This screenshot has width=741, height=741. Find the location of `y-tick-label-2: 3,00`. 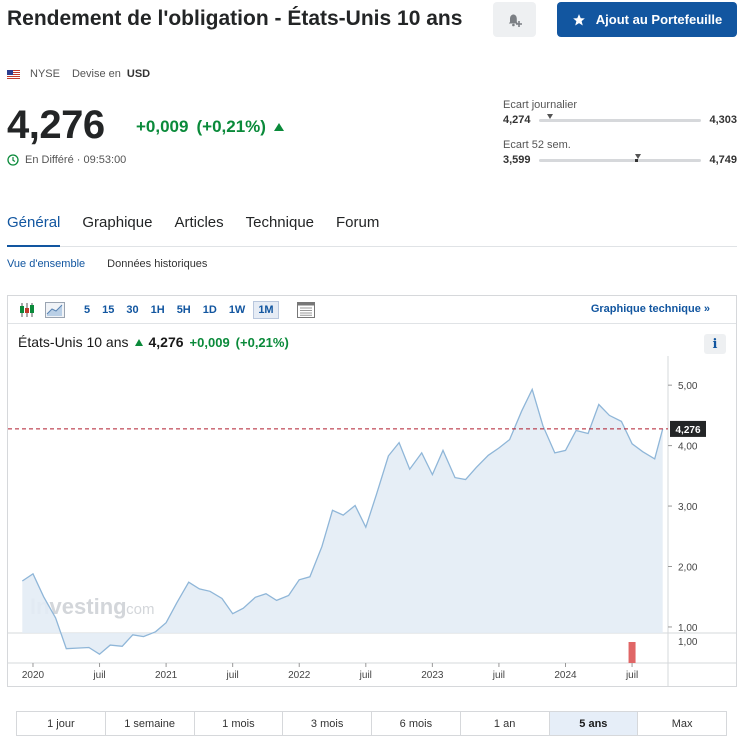

y-tick-label-2: 3,00 is located at coordinates (688, 507).